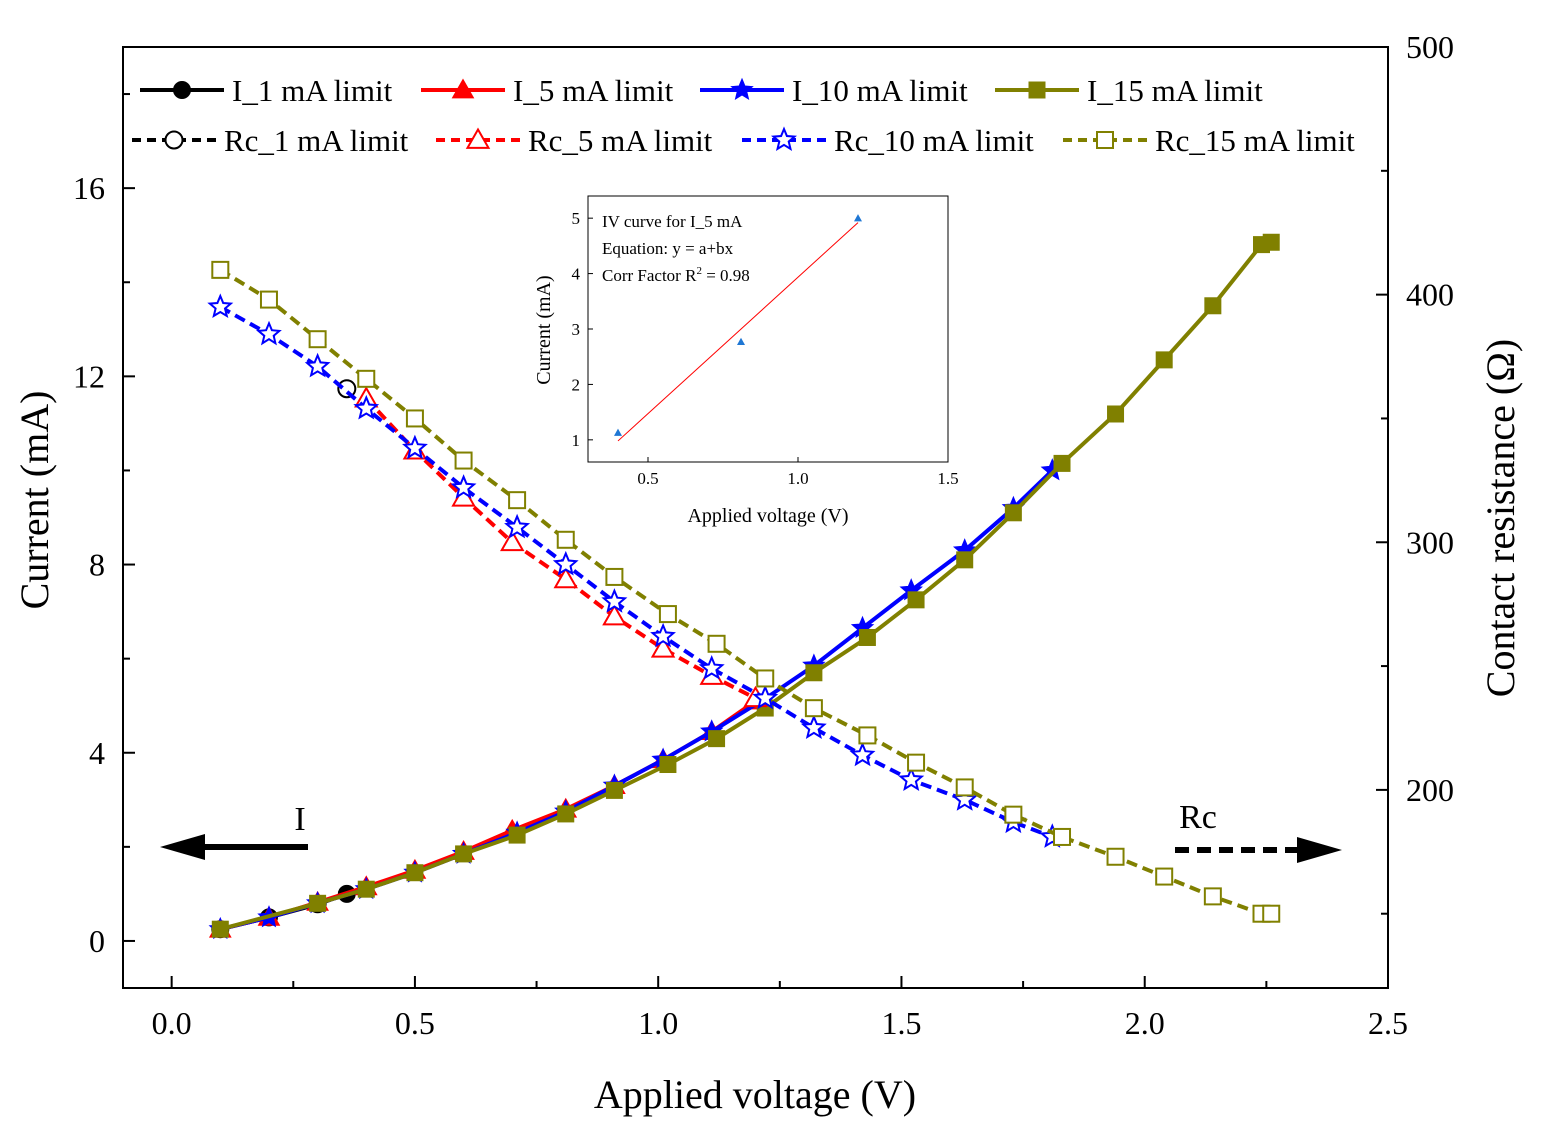  Describe the element at coordinates (1198, 817) in the screenshot. I see `resistance-arrow-label: Rc` at that location.